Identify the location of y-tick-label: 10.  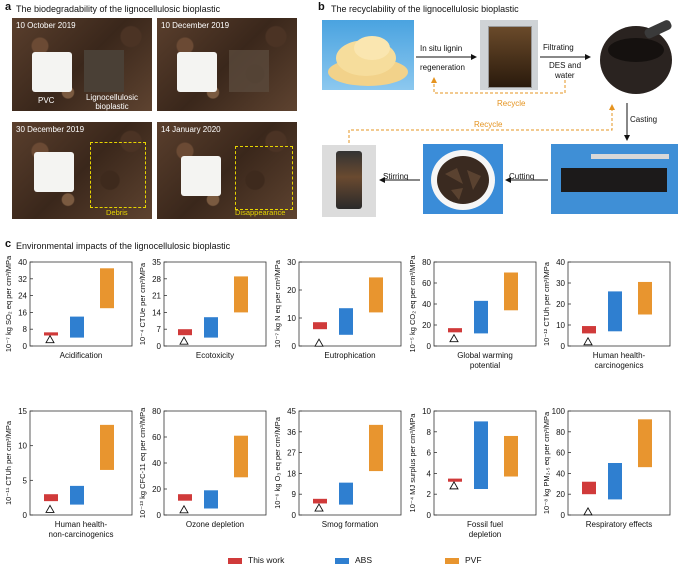
(426, 411).